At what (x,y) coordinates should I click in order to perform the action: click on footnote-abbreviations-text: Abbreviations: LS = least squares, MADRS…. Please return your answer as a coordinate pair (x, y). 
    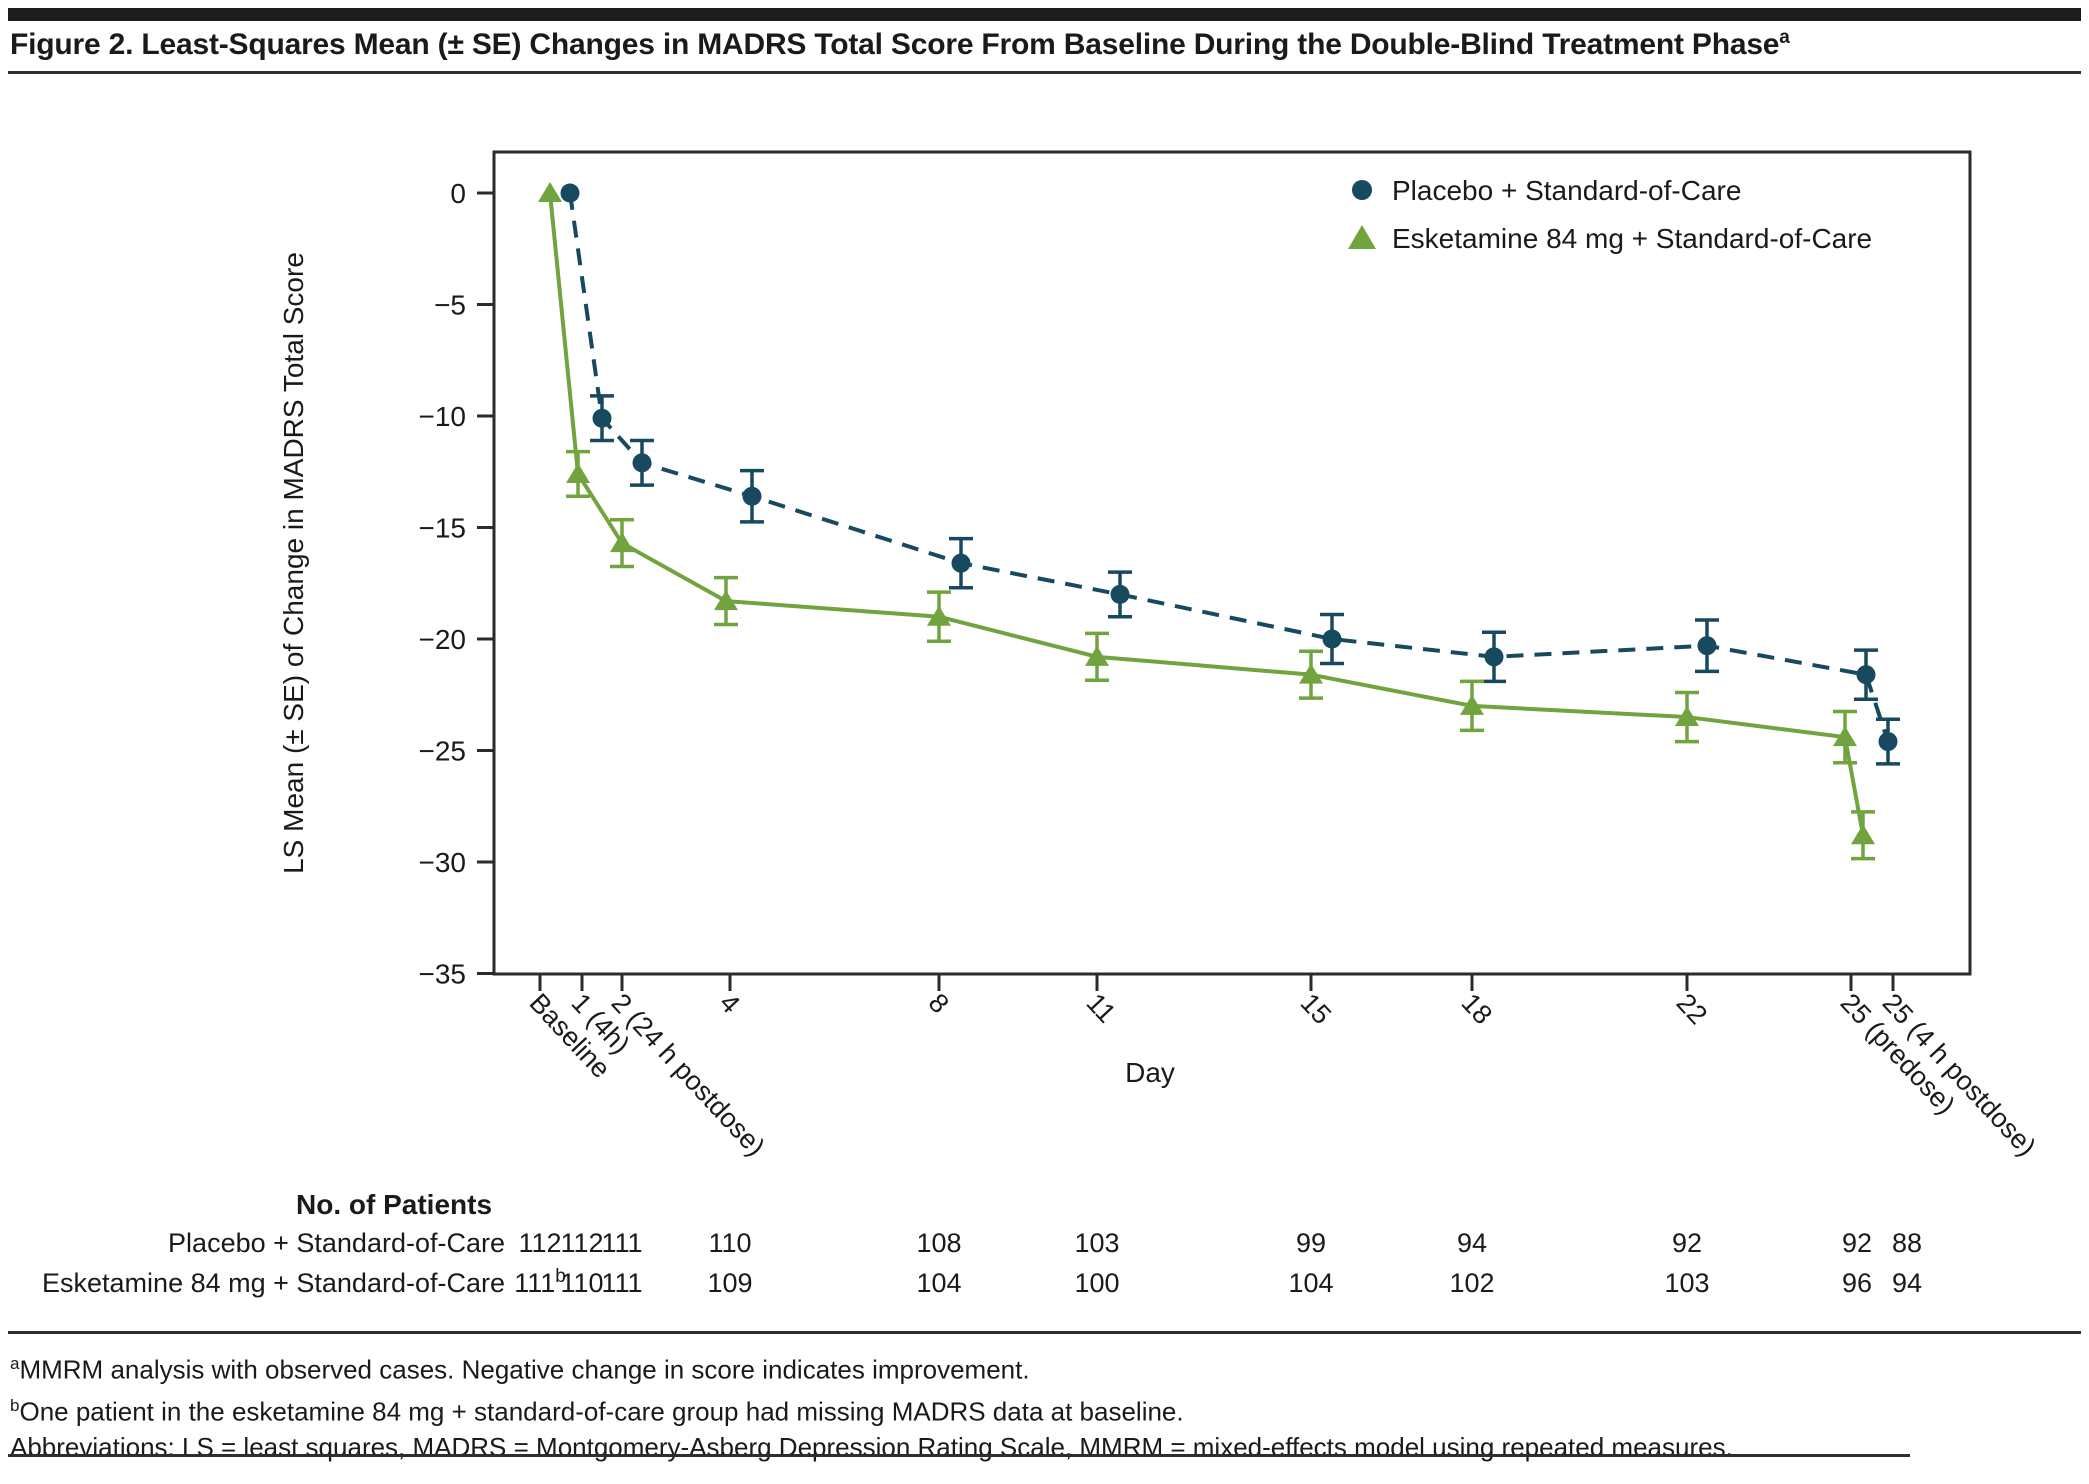
    Looking at the image, I should click on (871, 1447).